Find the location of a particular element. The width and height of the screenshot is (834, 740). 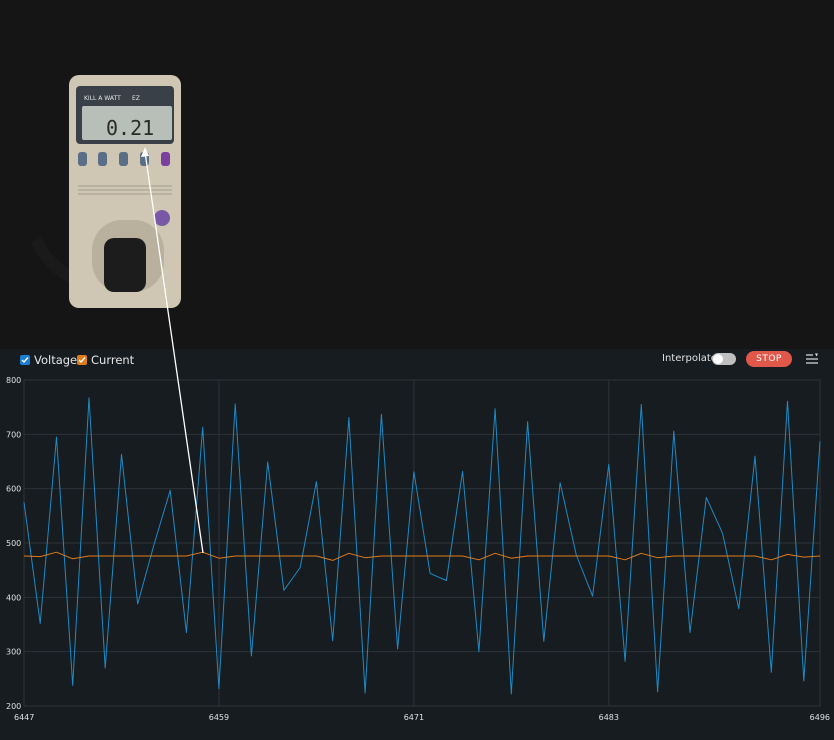

meter-display-value: 0.21 is located at coordinates (130, 128).